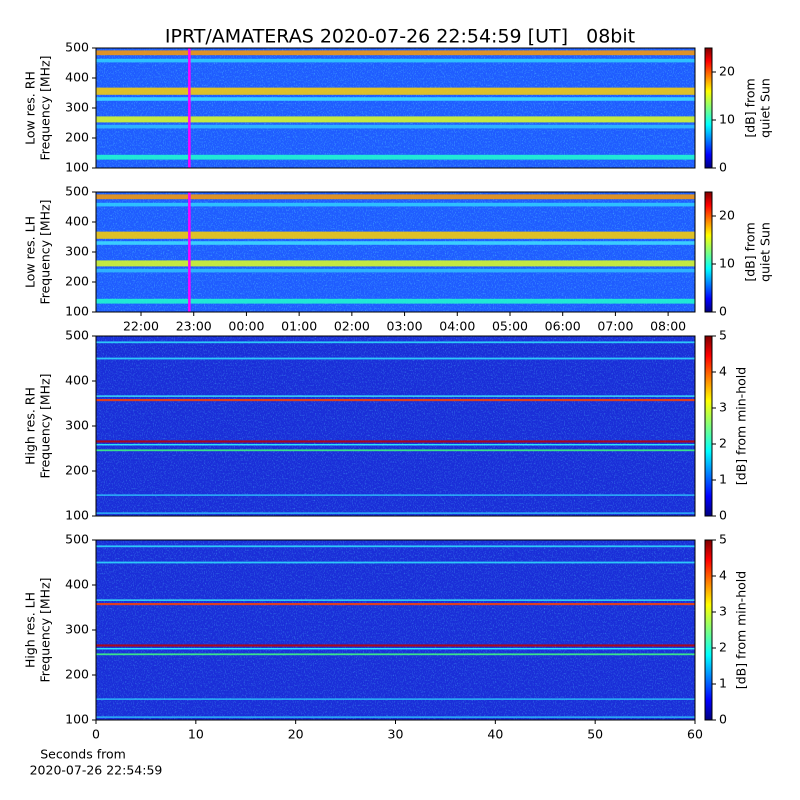 This screenshot has width=800, height=800. What do you see at coordinates (750, 107) in the screenshot?
I see `colorbar-label: [dB] from` at bounding box center [750, 107].